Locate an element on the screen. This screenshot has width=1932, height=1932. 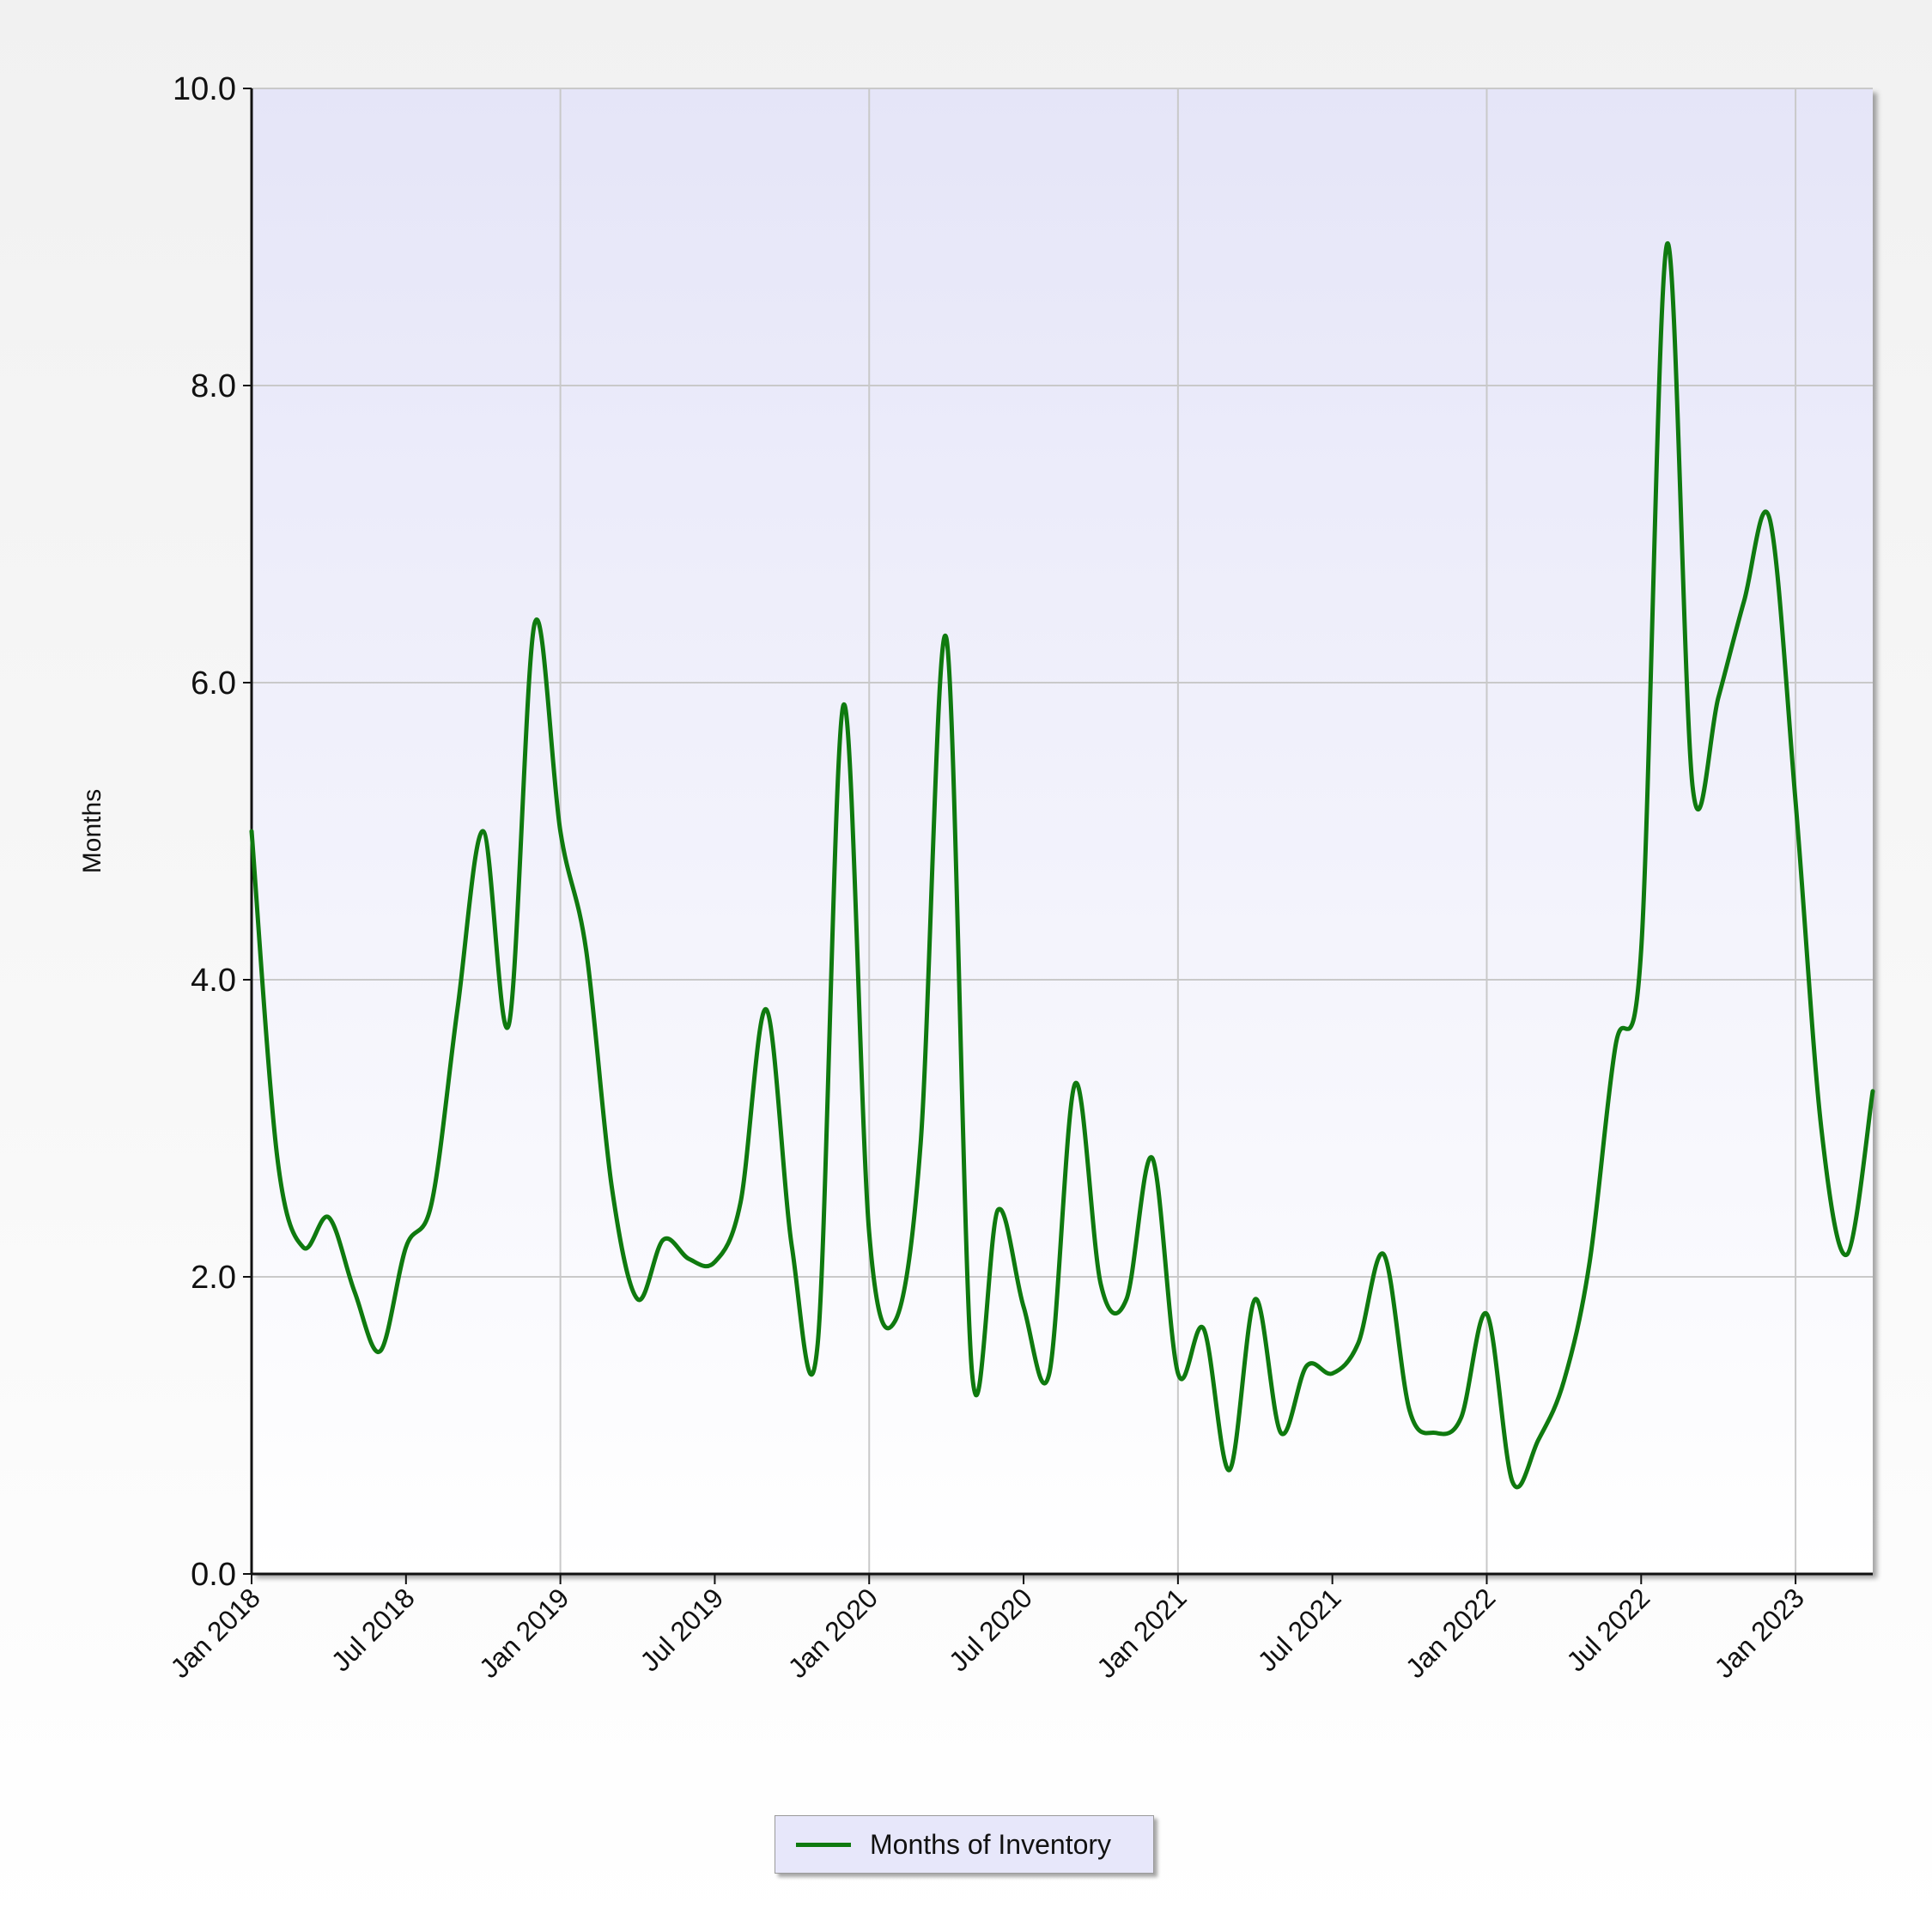
x-tick-label: Jul 2020 is located at coordinates (991, 1630).